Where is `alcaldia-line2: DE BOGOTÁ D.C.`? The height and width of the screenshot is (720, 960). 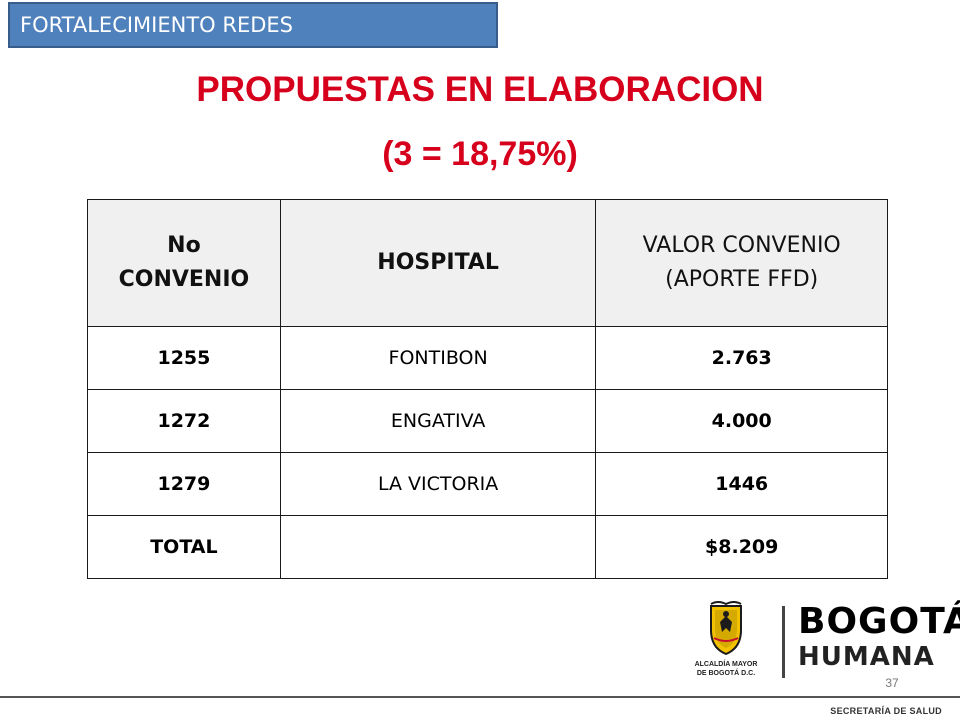
alcaldia-line2: DE BOGOTÁ D.C. is located at coordinates (726, 673).